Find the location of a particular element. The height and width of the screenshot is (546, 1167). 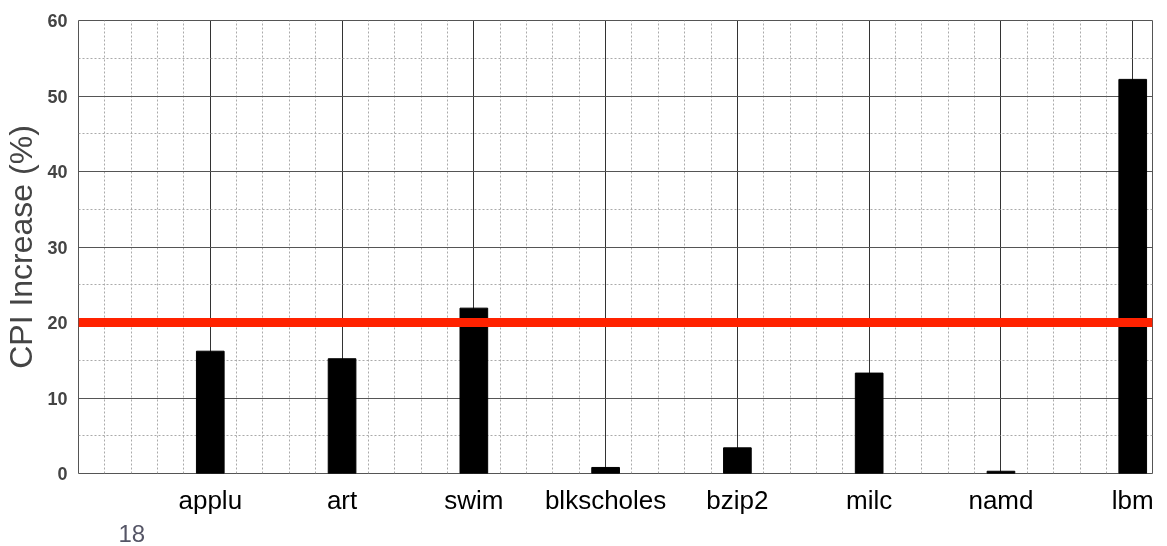

x-tick-label: lbm is located at coordinates (1132, 499).